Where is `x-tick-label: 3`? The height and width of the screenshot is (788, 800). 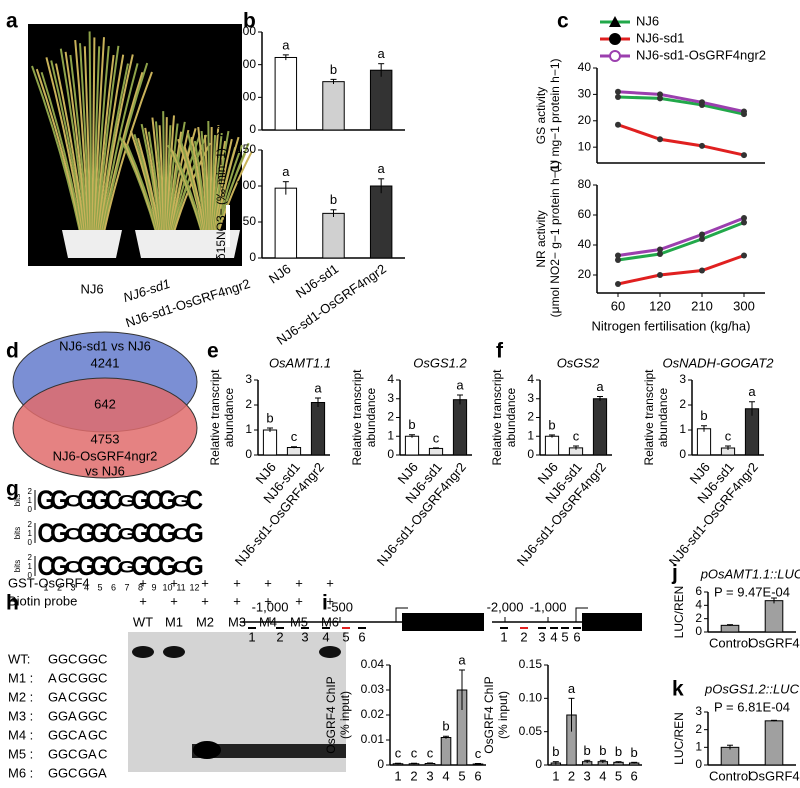
x-tick-label: 3 is located at coordinates (587, 775).